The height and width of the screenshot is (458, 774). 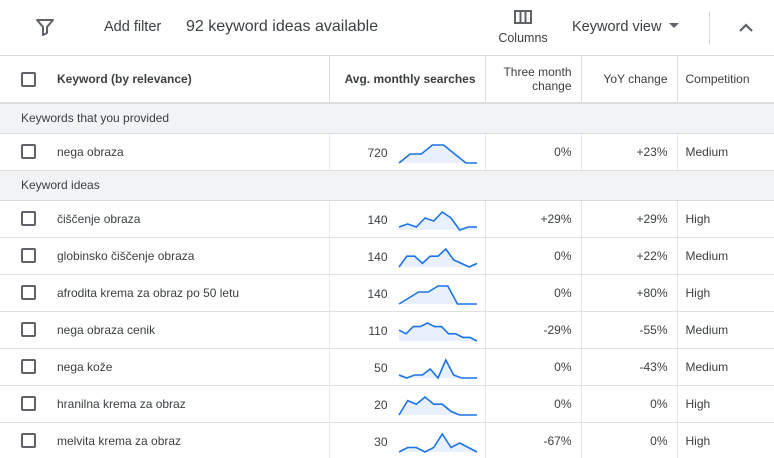 What do you see at coordinates (533, 219) in the screenshot?
I see `three-month-change-cell: +29%` at bounding box center [533, 219].